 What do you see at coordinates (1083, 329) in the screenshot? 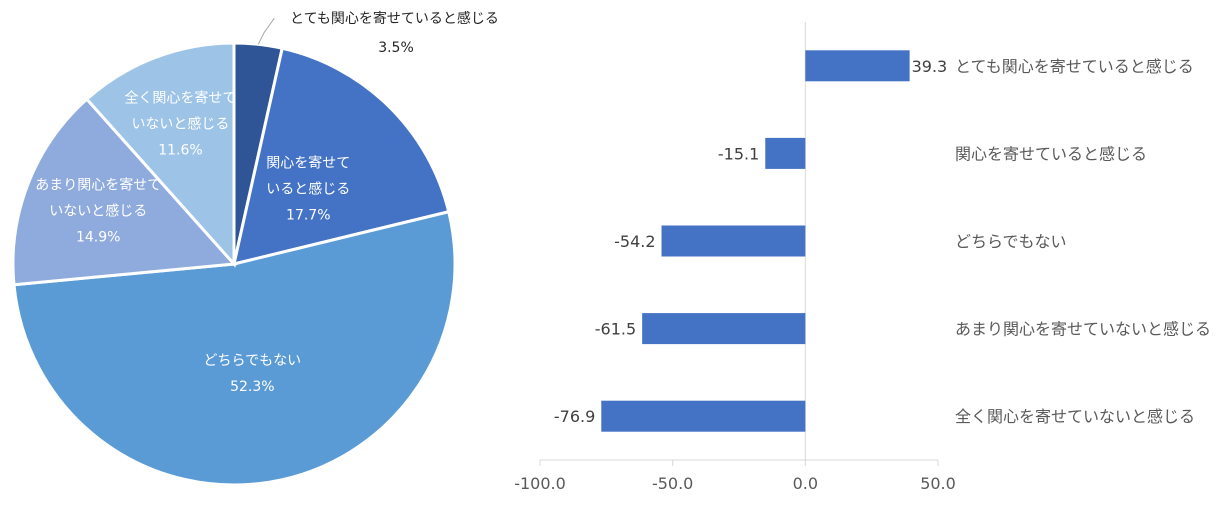
I see `bar-category-label: あまり関心を寄せていないと感じる` at bounding box center [1083, 329].